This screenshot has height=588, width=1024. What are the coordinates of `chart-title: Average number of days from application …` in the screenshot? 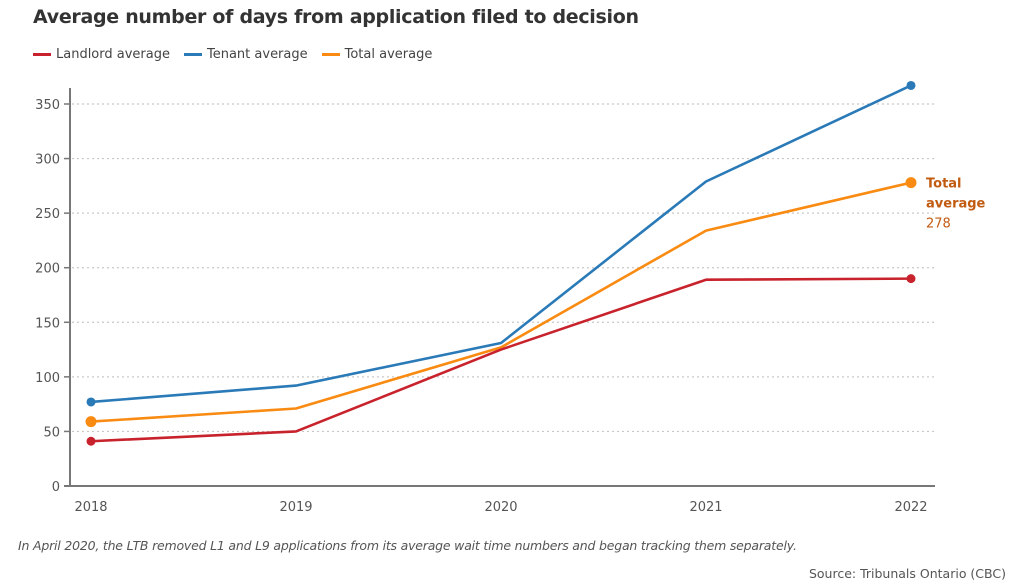 It's located at (336, 17).